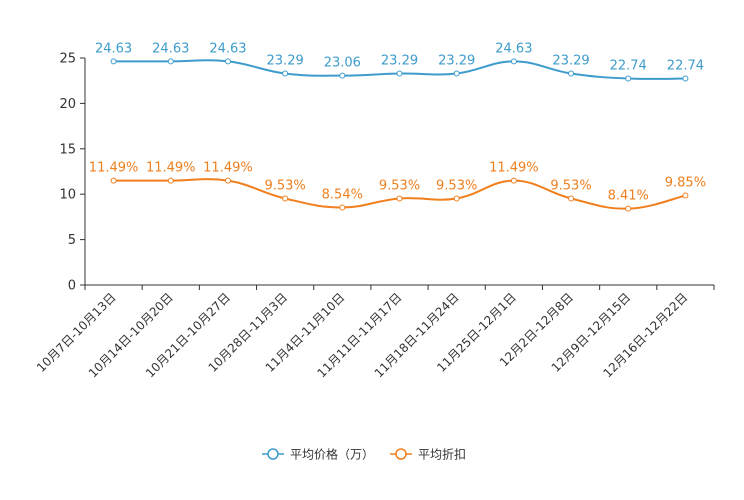  Describe the element at coordinates (442, 454) in the screenshot. I see `legend-label: 平均折扣` at that location.